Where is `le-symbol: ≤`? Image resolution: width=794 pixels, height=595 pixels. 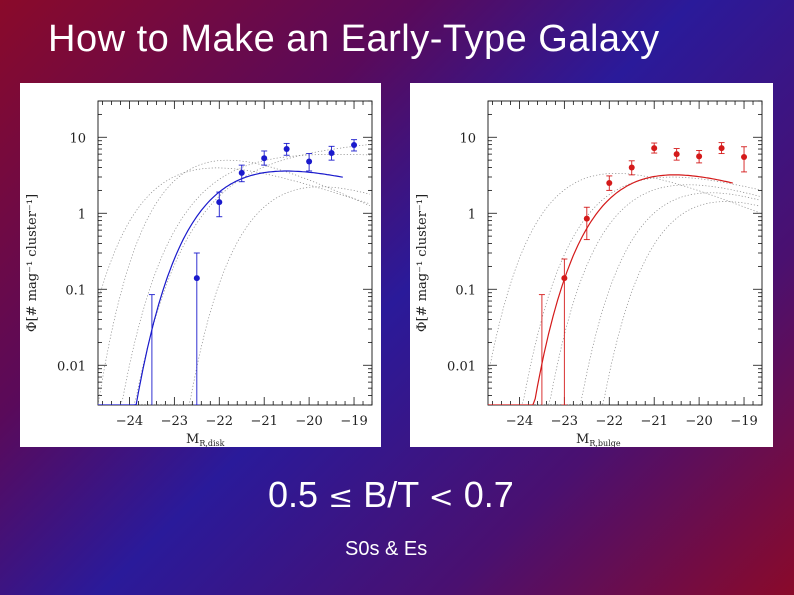 le-symbol: ≤ is located at coordinates (341, 497).